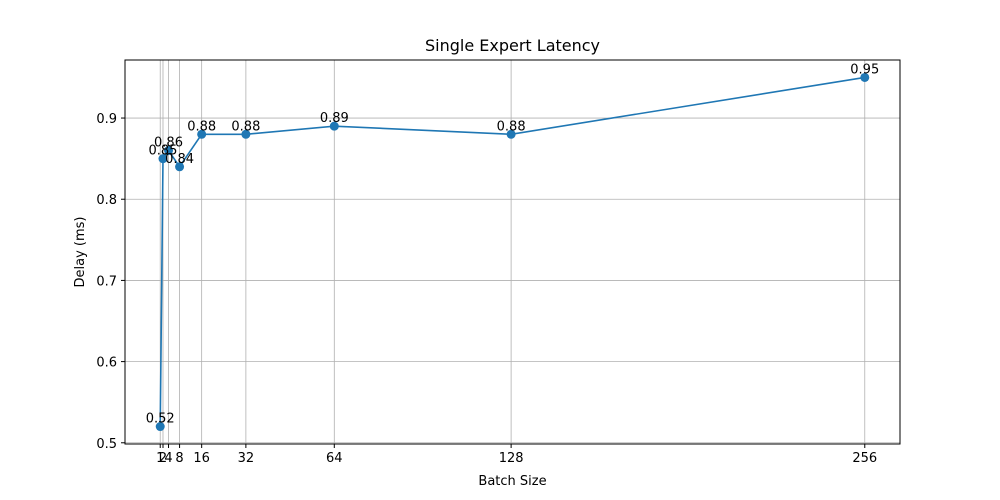  I want to click on x-axis-label: Batch Size, so click(512, 481).